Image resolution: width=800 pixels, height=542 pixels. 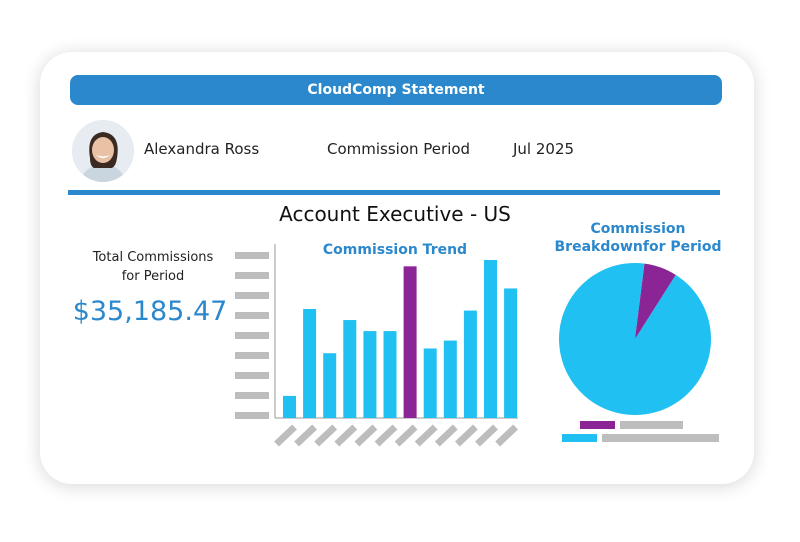 What do you see at coordinates (544, 149) in the screenshot?
I see `period-value: Jul 2025` at bounding box center [544, 149].